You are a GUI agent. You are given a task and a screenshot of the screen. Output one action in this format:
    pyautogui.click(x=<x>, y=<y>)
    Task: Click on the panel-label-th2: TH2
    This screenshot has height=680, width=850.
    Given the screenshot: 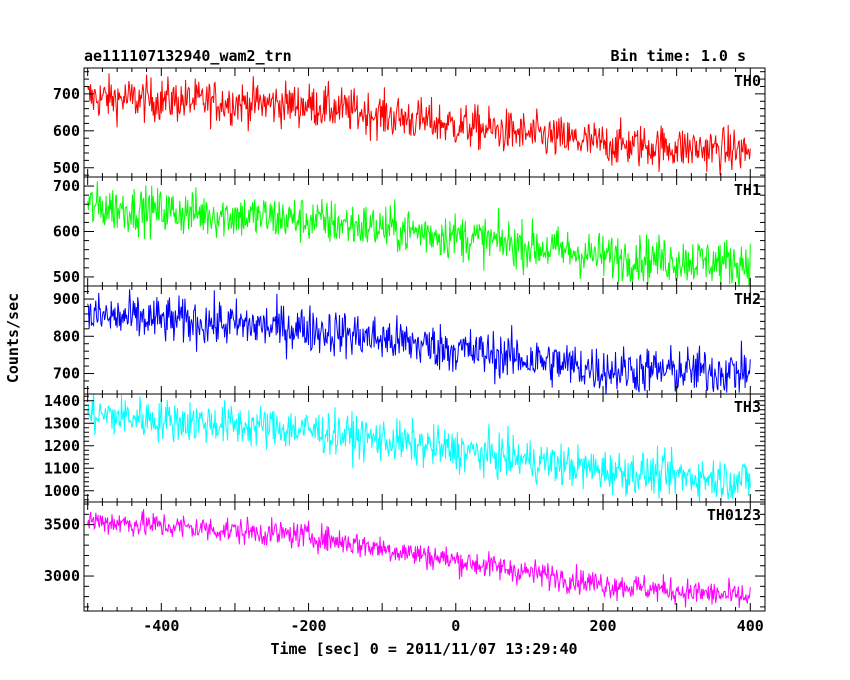 What is the action you would take?
    pyautogui.click(x=747, y=299)
    